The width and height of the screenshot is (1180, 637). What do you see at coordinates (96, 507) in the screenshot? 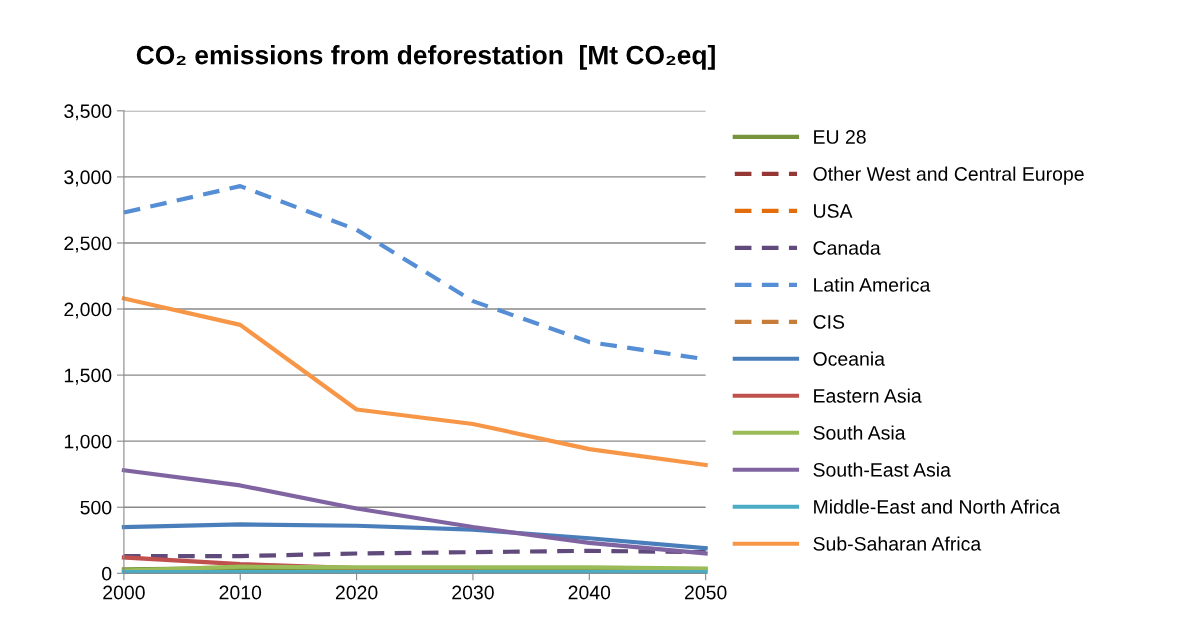
I see `y-tick-label: 500` at bounding box center [96, 507].